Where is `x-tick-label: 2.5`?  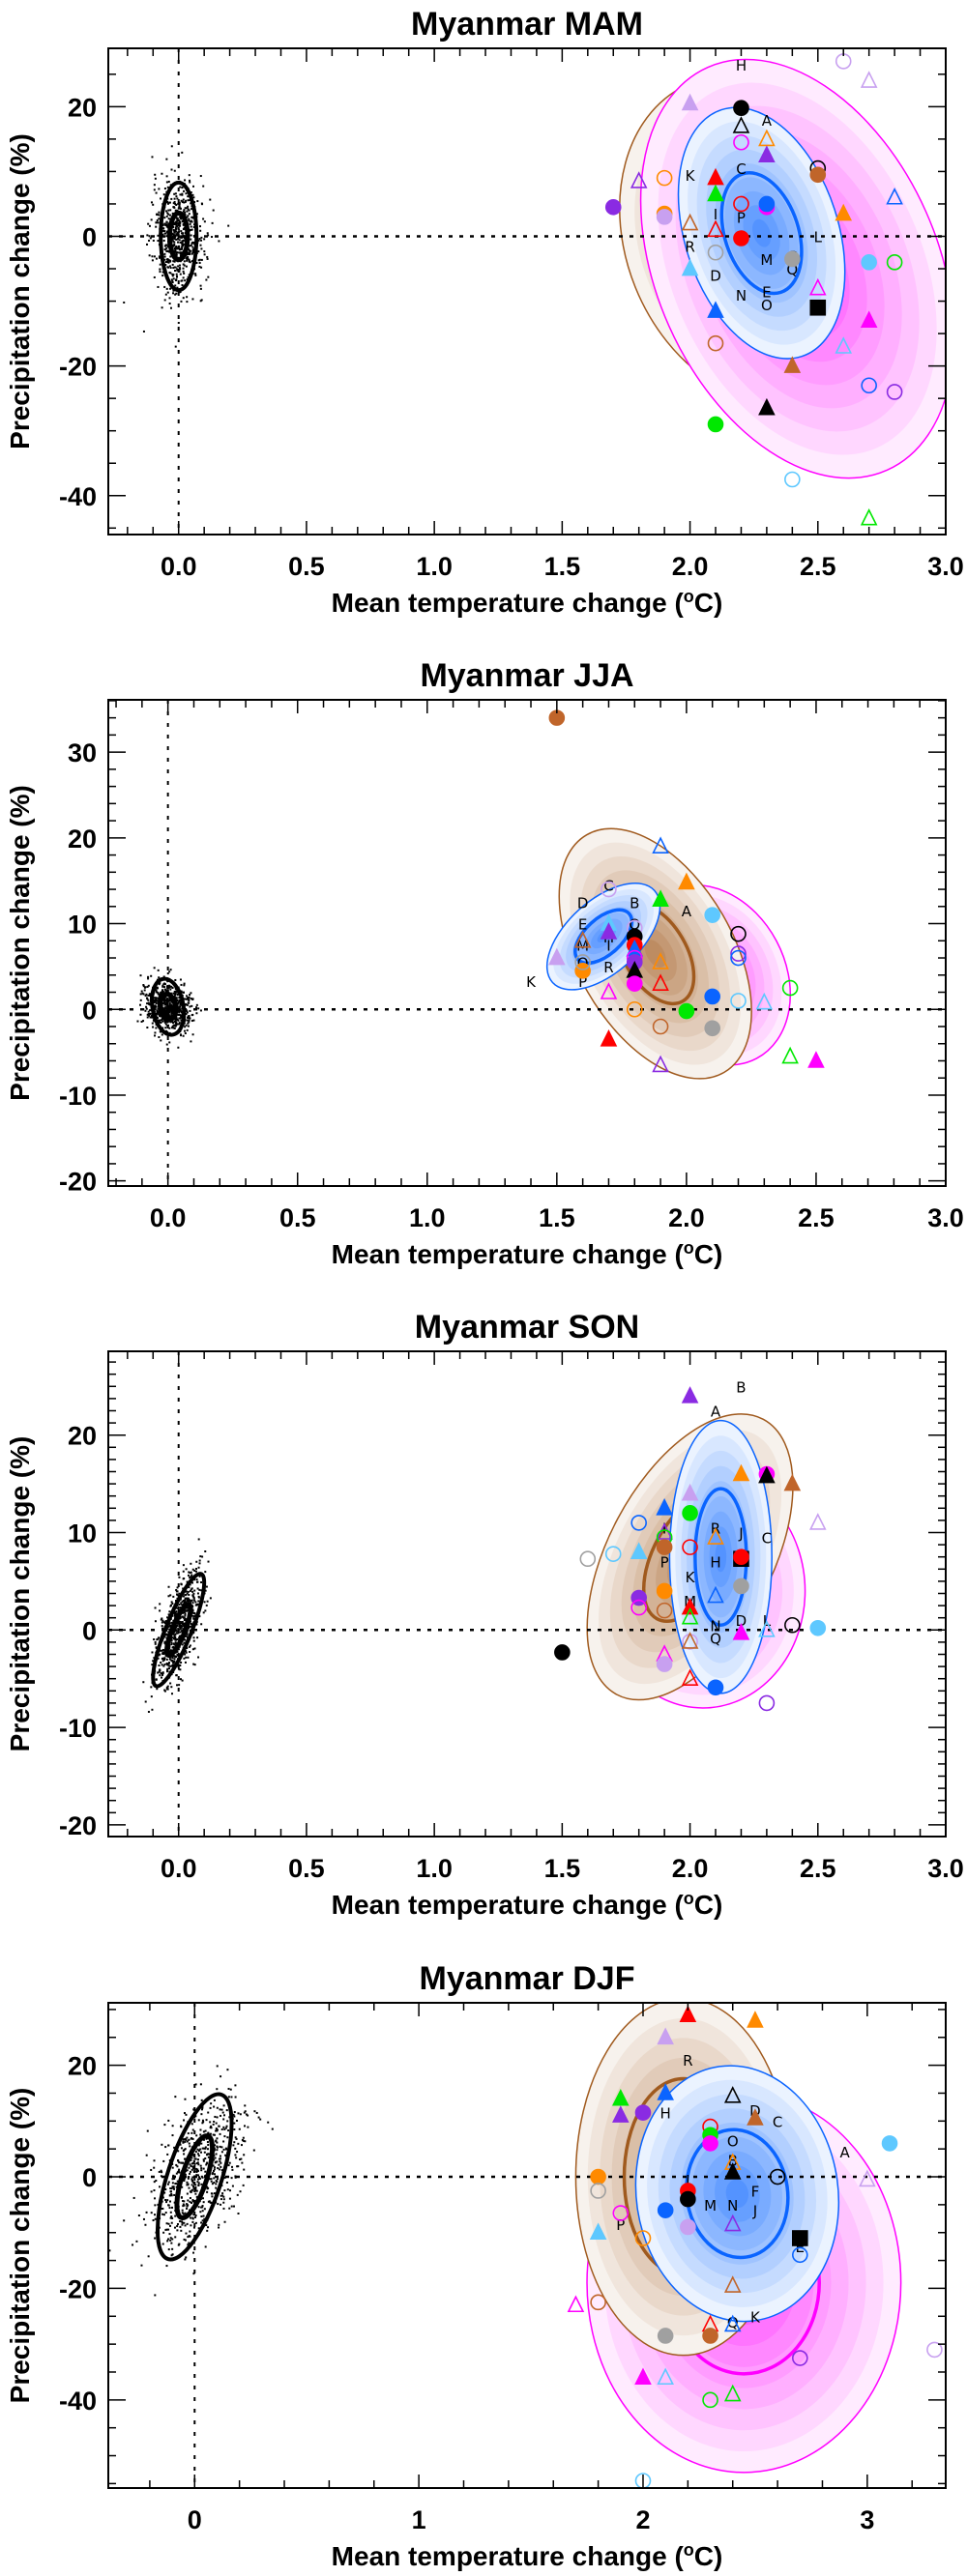 x-tick-label: 2.5 is located at coordinates (816, 1217).